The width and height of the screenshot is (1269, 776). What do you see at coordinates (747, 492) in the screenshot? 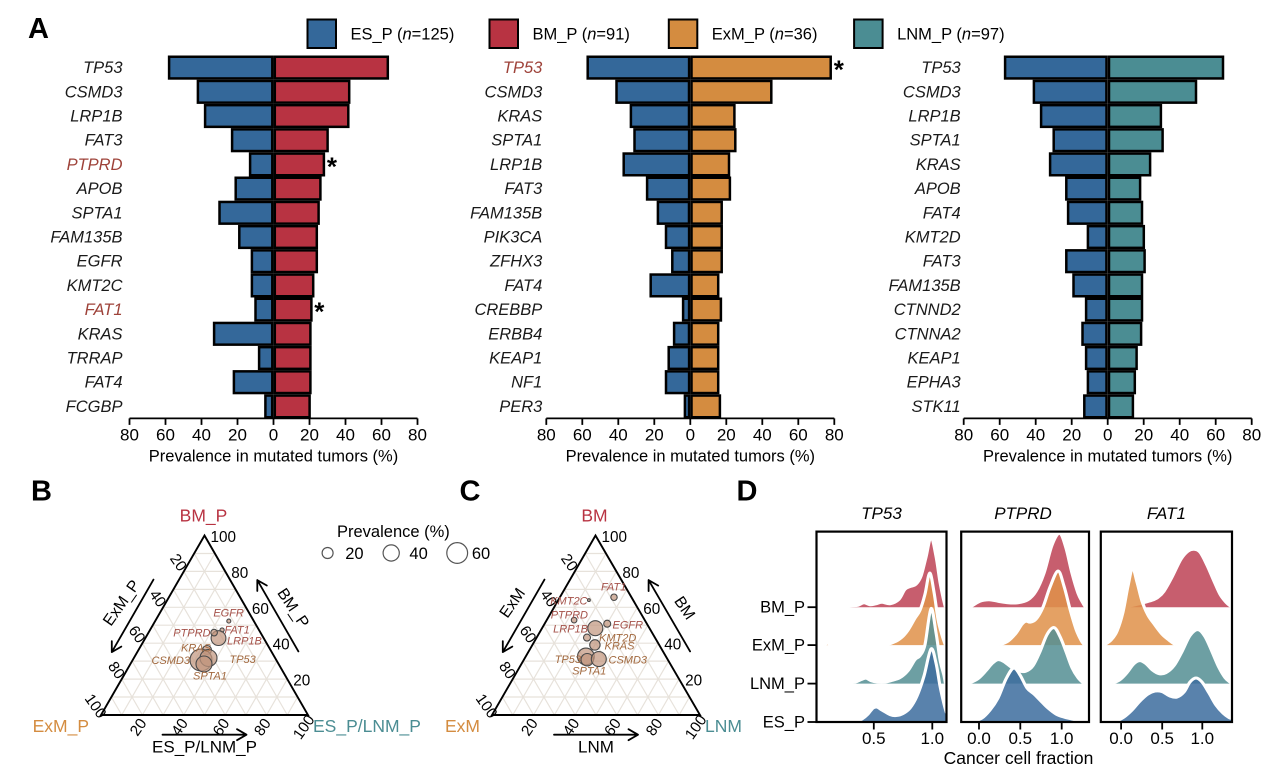
I see `svg-text: D` at bounding box center [747, 492].